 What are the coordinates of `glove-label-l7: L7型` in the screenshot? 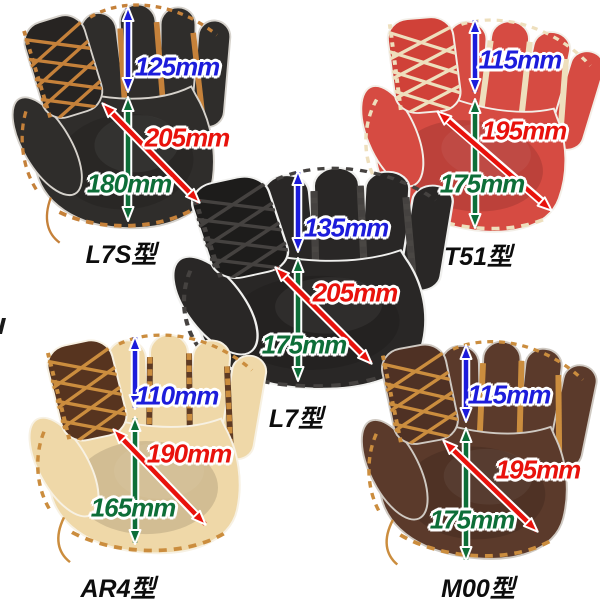 It's located at (296, 419).